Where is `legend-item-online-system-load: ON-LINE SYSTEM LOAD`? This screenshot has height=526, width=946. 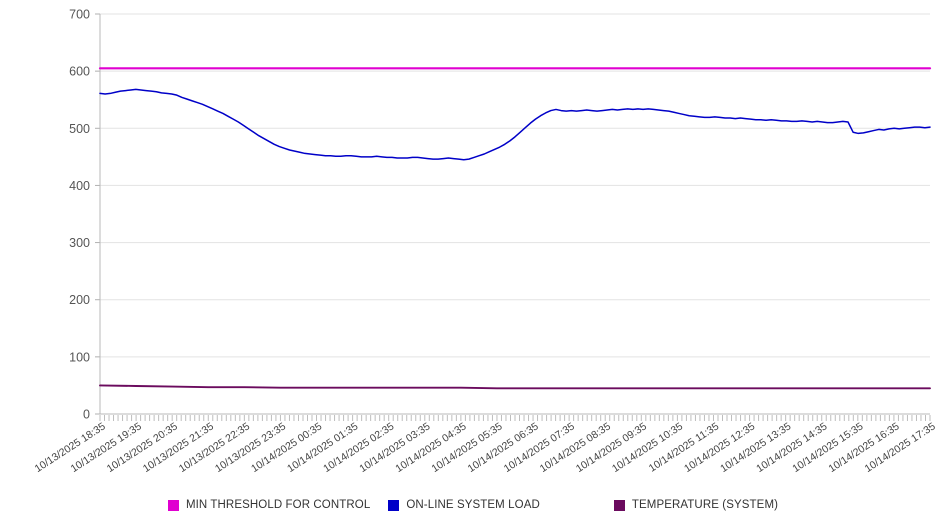 legend-item-online-system-load: ON-LINE SYSTEM LOAD is located at coordinates (464, 505).